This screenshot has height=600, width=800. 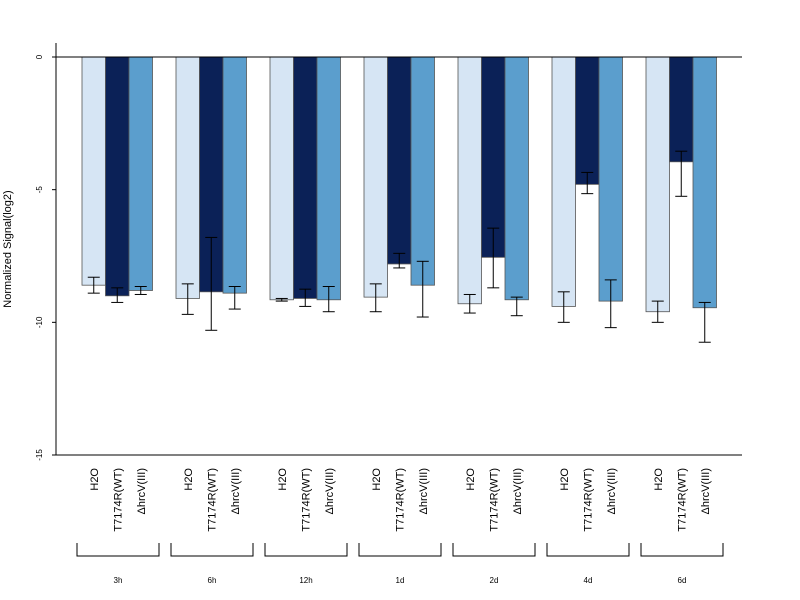 I want to click on y-tick-label: 0, so click(x=39, y=56).